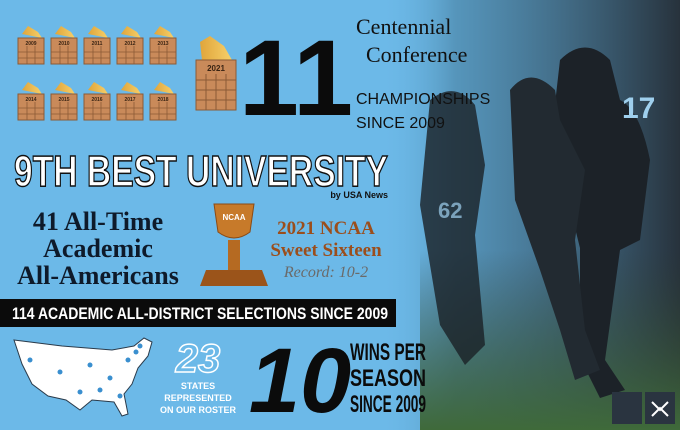  Describe the element at coordinates (216, 68) in the screenshot. I see `feature-year: 2021` at that location.